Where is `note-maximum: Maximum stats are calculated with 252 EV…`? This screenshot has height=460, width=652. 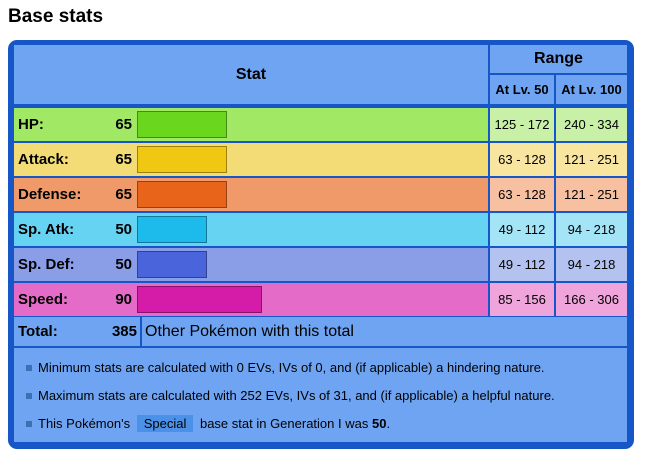
note-maximum: Maximum stats are calculated with 252 EV… is located at coordinates (290, 396).